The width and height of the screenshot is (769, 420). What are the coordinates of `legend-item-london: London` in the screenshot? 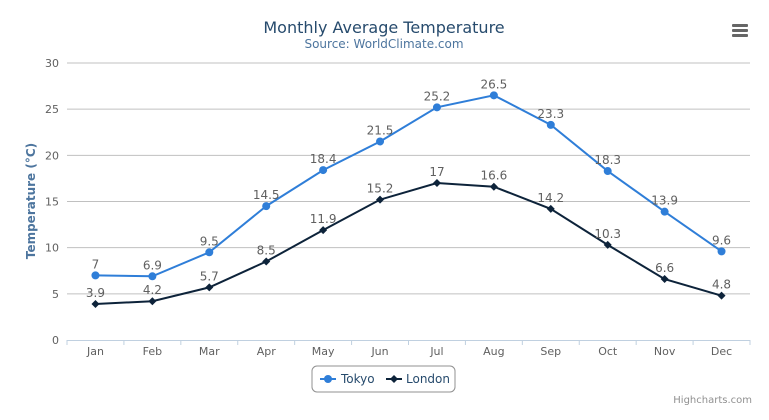 It's located at (418, 379).